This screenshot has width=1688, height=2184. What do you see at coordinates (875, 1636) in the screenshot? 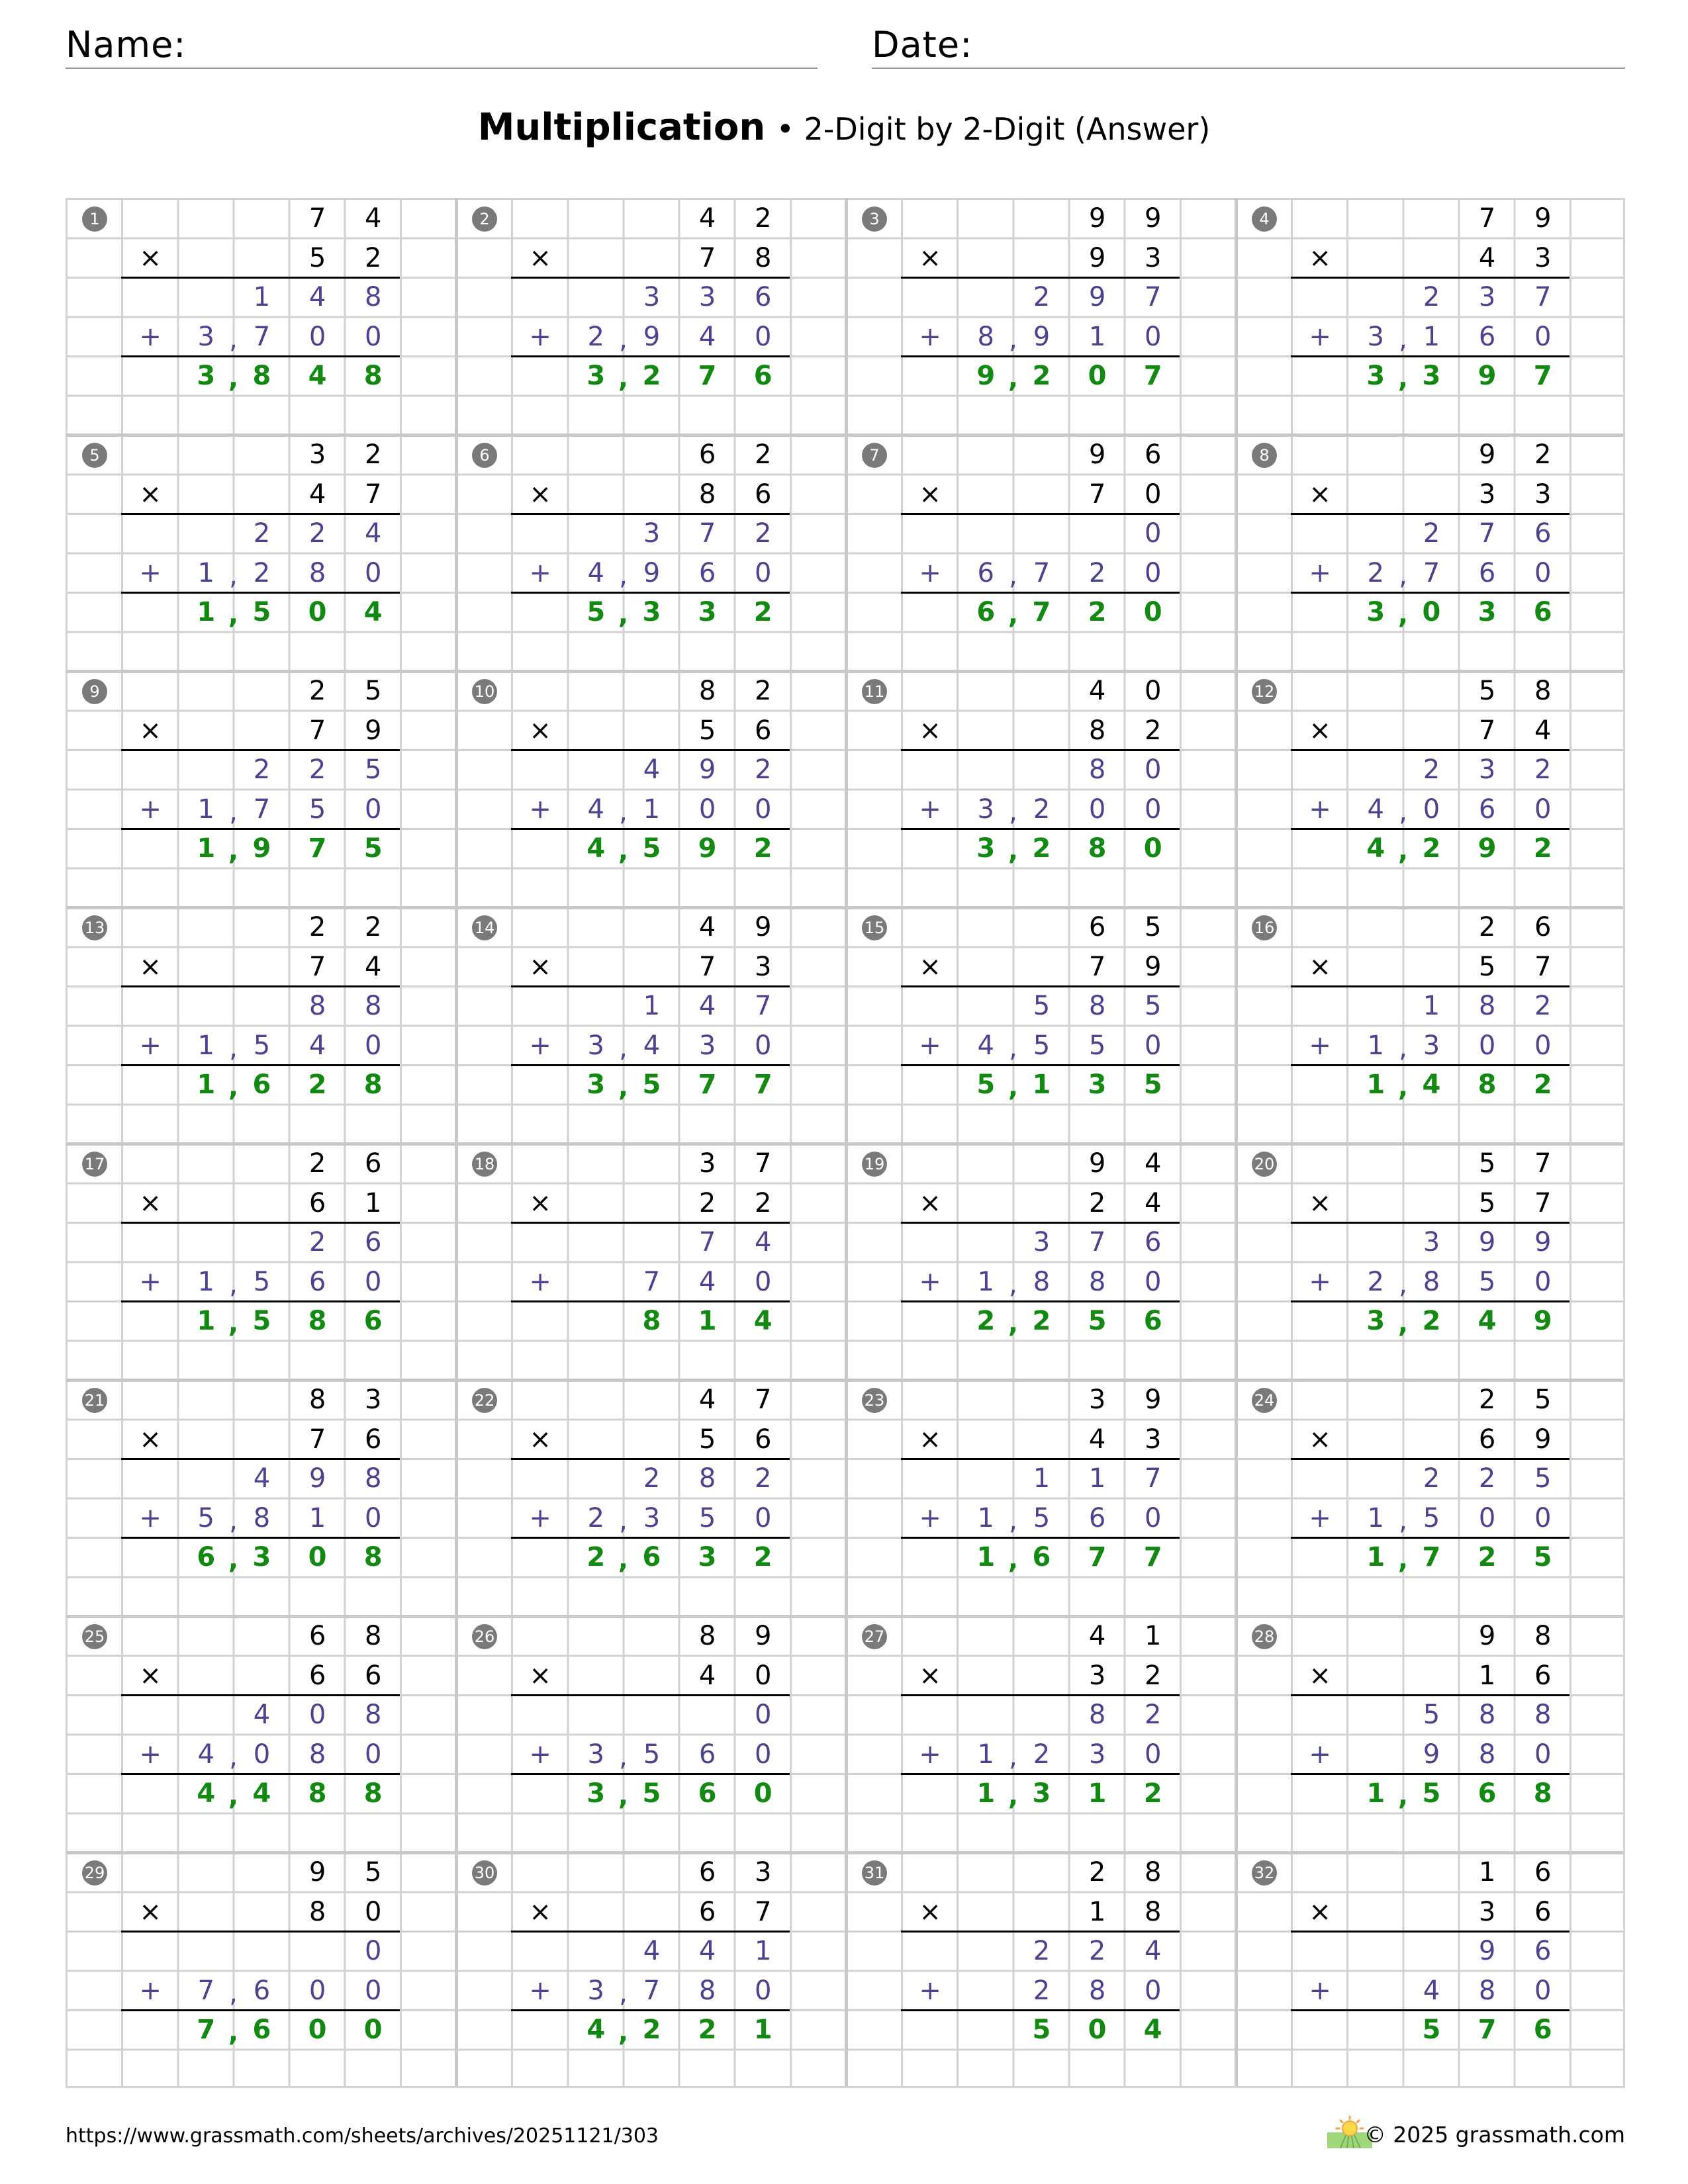
I see `problem-number-badge: 27` at bounding box center [875, 1636].